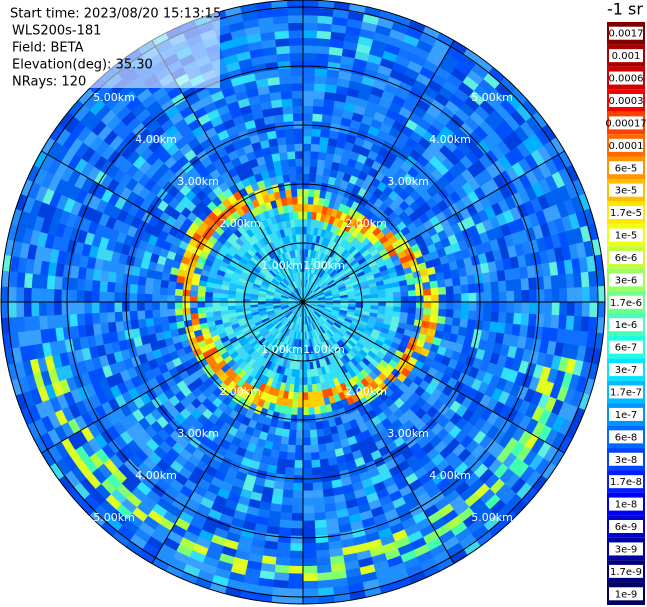  What do you see at coordinates (49, 82) in the screenshot?
I see `header-line: NRays: 120` at bounding box center [49, 82].